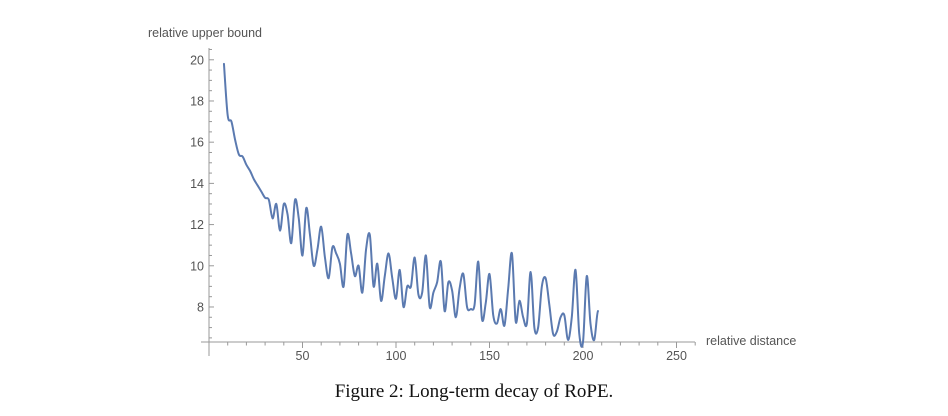 The image size is (948, 416). What do you see at coordinates (197, 184) in the screenshot?
I see `y-tick-label: 14` at bounding box center [197, 184].